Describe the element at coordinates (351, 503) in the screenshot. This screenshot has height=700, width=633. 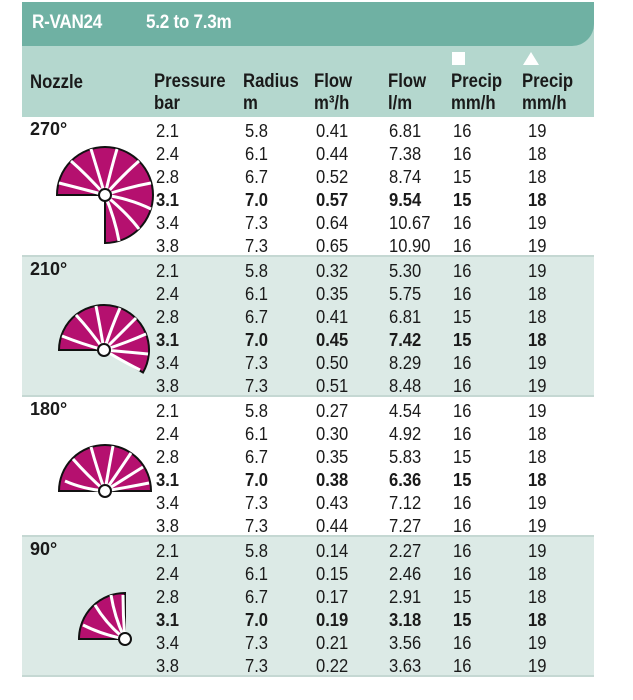
I see `table-row: 3.4 7.3 0.43 7.12 16 19` at that location.